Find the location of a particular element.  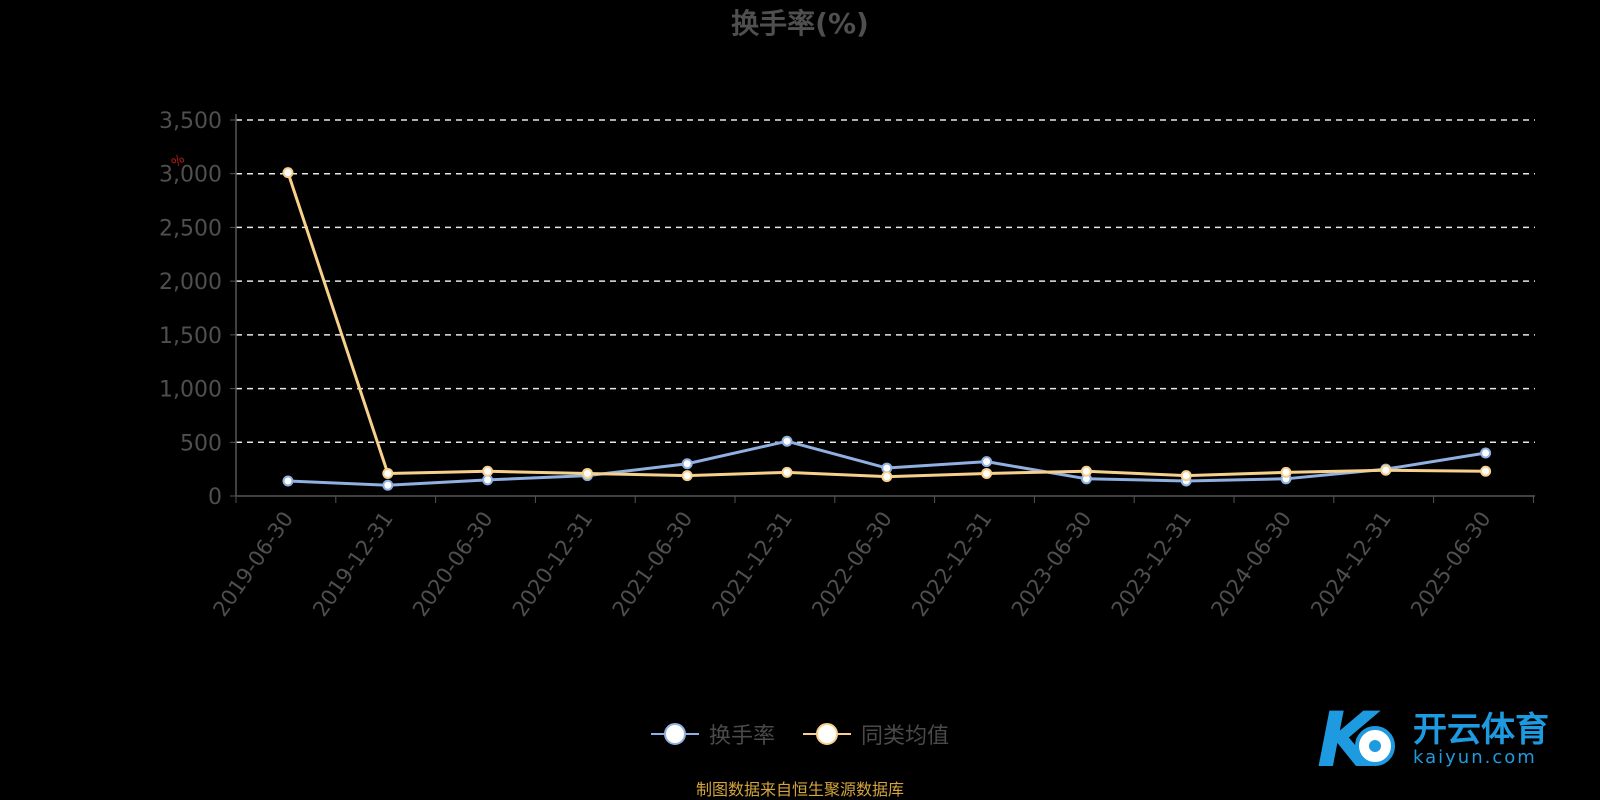

legend-peer-average-label: 同类均值 is located at coordinates (905, 736).